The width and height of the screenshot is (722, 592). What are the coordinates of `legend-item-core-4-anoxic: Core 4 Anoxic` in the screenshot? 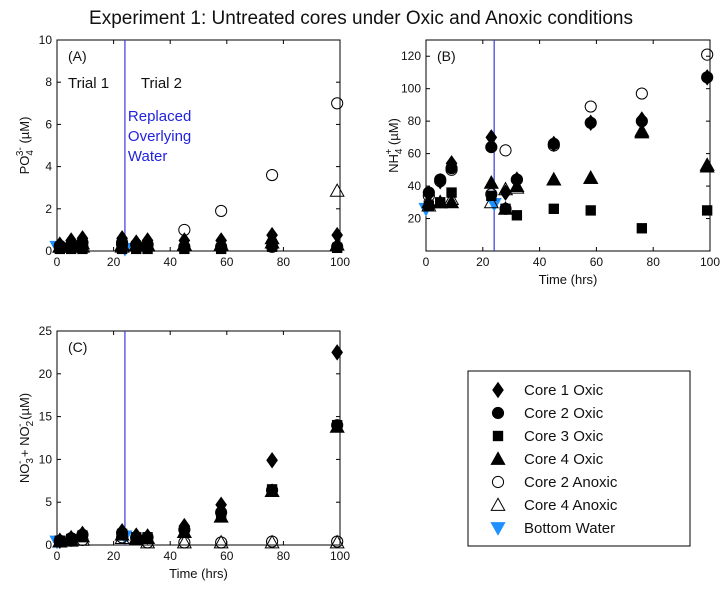 It's located at (554, 505).